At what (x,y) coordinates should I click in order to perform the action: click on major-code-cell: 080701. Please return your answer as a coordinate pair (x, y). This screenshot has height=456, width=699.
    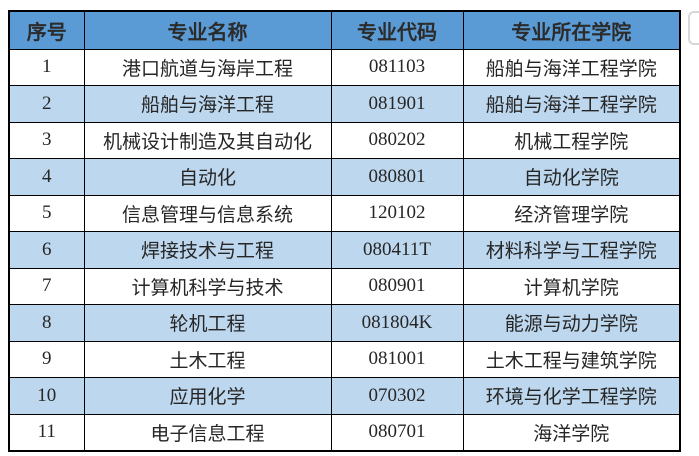
    Looking at the image, I should click on (397, 432).